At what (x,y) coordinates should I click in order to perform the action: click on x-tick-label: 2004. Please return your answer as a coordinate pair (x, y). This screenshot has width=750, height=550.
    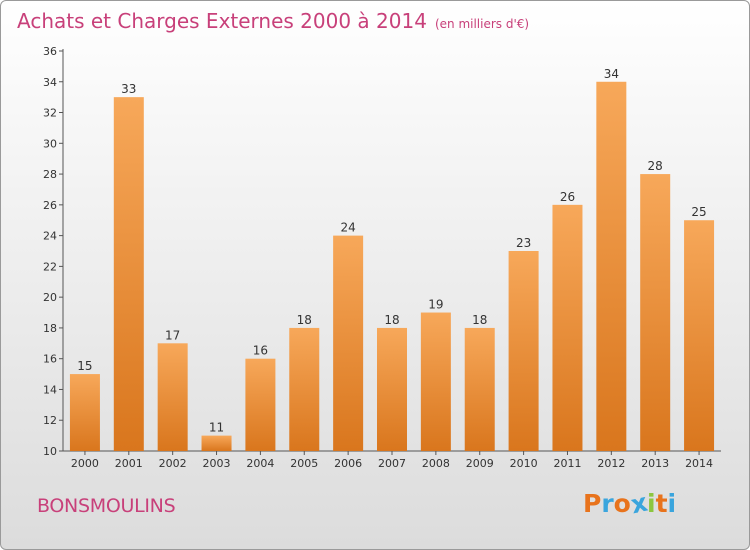
    Looking at the image, I should click on (260, 463).